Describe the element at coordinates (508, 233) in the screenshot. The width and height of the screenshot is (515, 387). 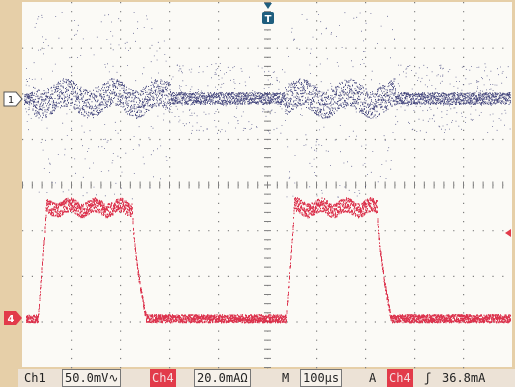
I see `trigger-level-marker` at that location.